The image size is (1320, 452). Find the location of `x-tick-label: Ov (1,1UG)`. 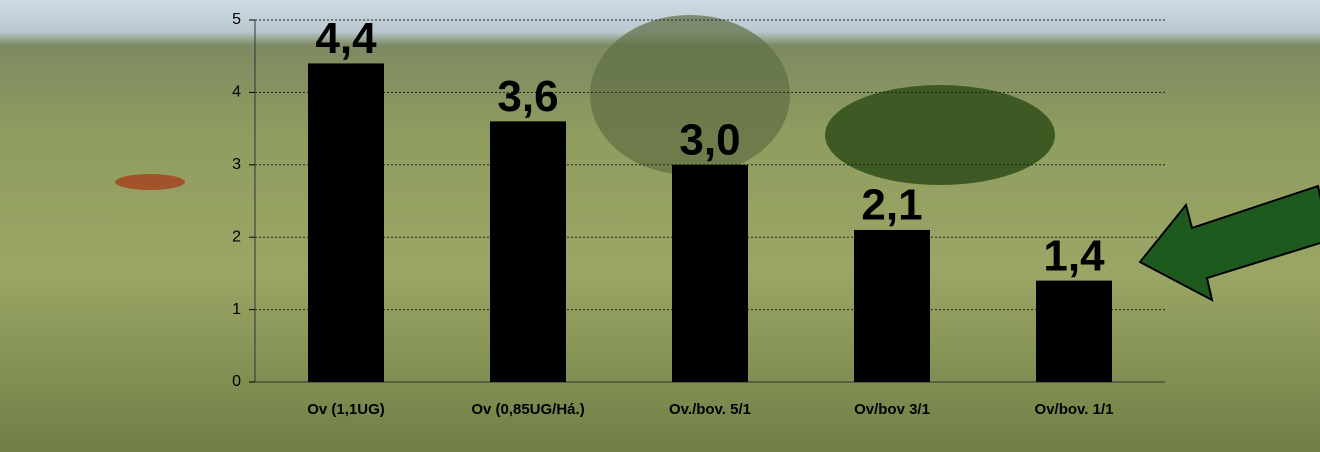

x-tick-label: Ov (1,1UG) is located at coordinates (346, 409).